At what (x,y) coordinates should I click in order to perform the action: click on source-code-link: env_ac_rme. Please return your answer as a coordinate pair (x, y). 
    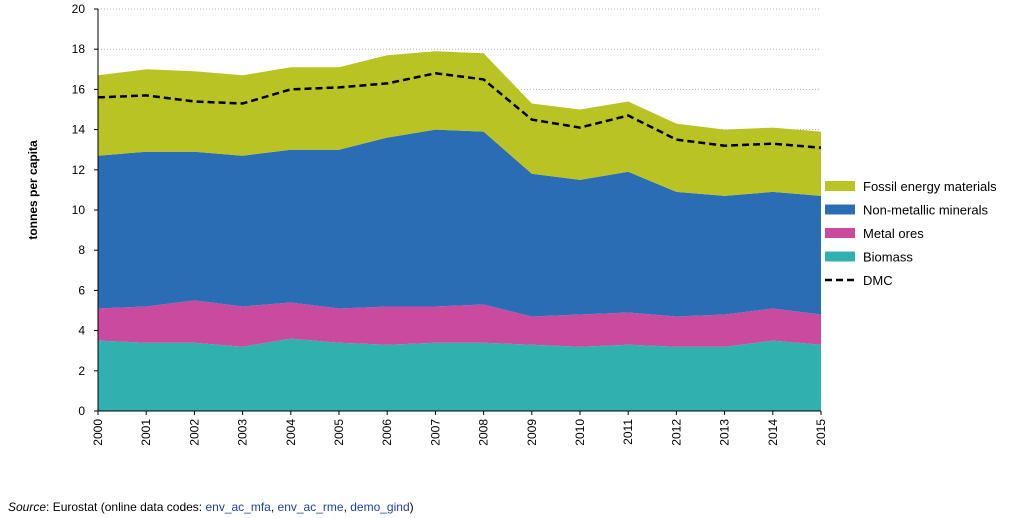
    Looking at the image, I should click on (310, 507).